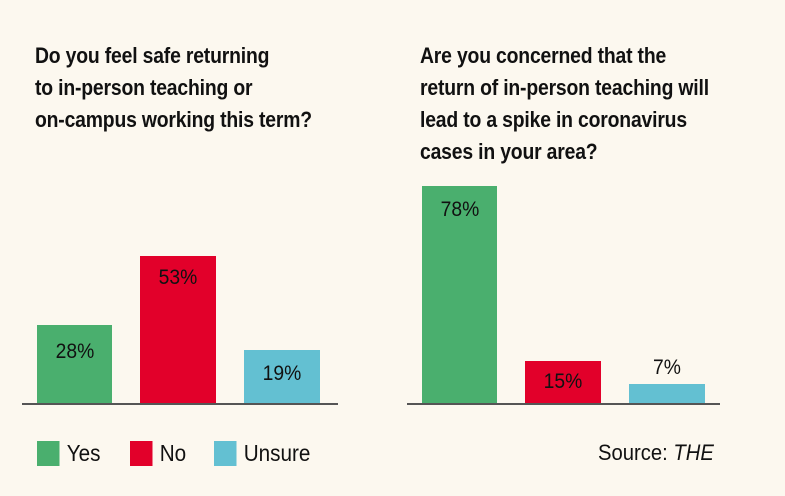 This screenshot has width=785, height=496. I want to click on value-label: 28%, so click(75, 351).